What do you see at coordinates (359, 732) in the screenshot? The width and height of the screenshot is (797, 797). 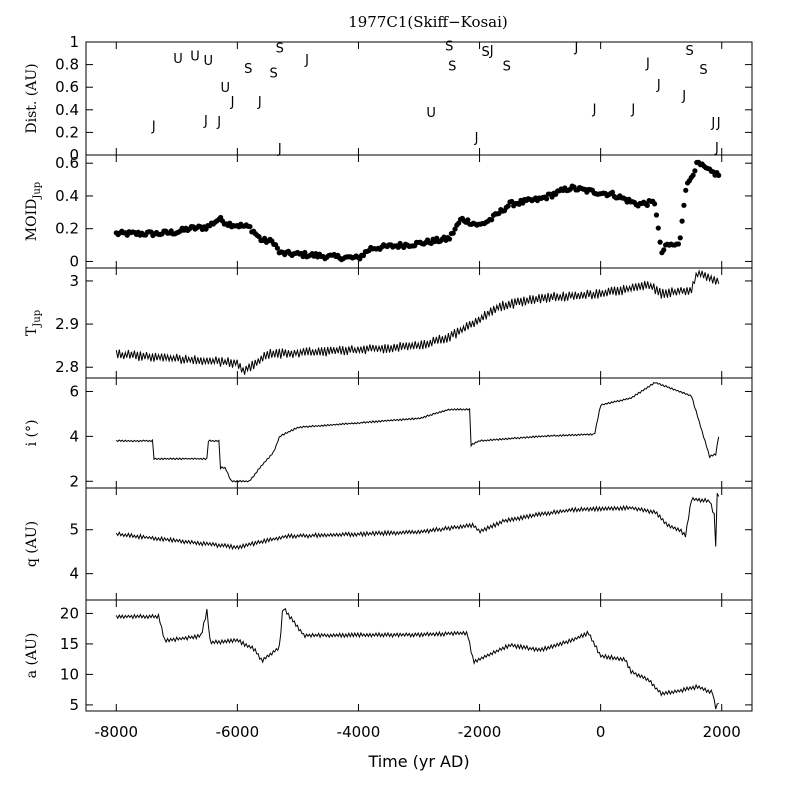 I see `xtick-label: -4000` at bounding box center [359, 732].